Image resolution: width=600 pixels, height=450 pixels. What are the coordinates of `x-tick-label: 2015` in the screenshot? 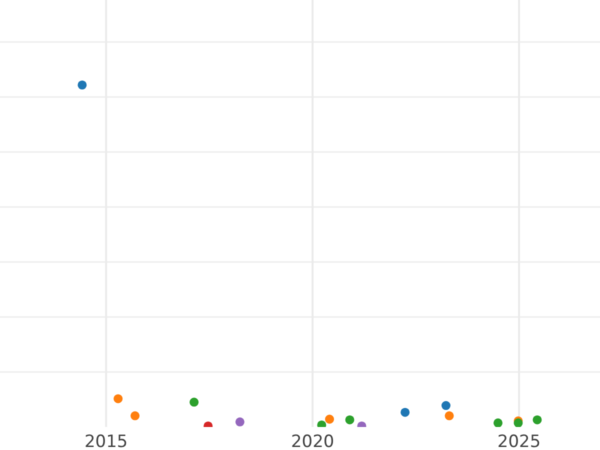 It's located at (106, 441).